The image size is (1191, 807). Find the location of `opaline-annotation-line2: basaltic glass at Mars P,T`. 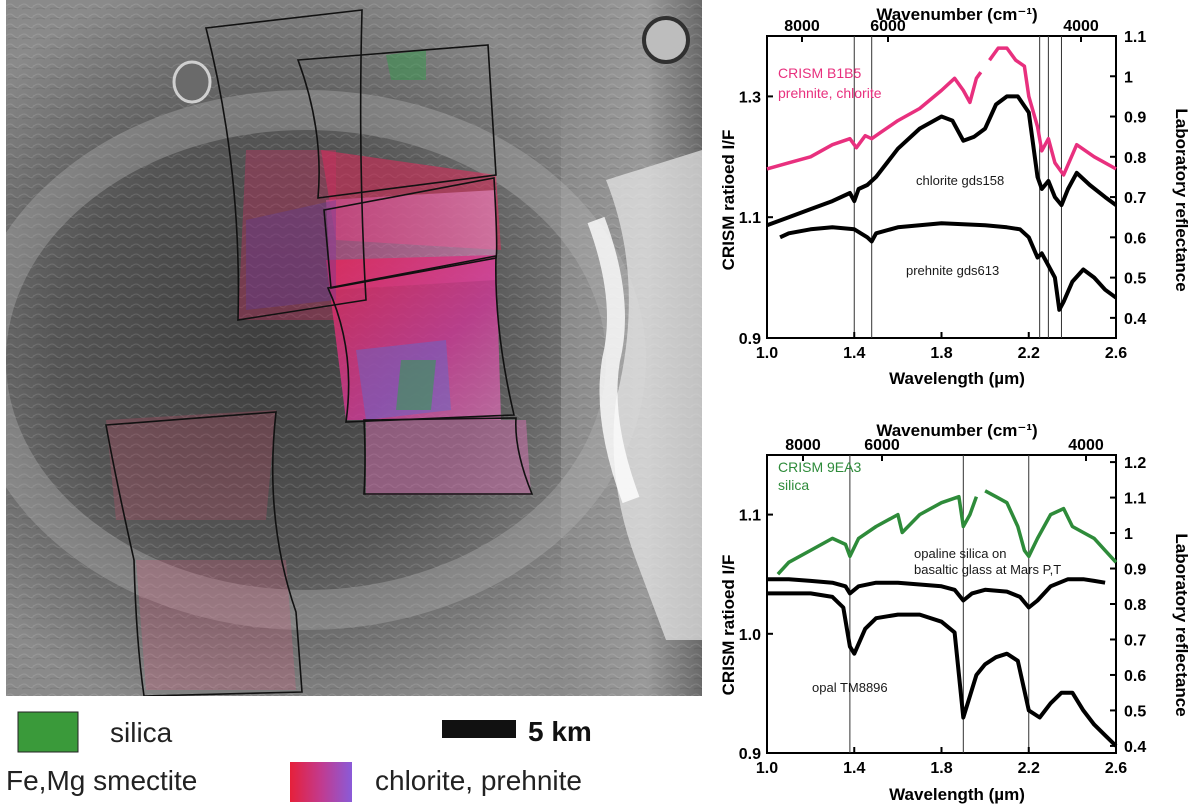

opaline-annotation-line2: basaltic glass at Mars P,T is located at coordinates (987, 569).